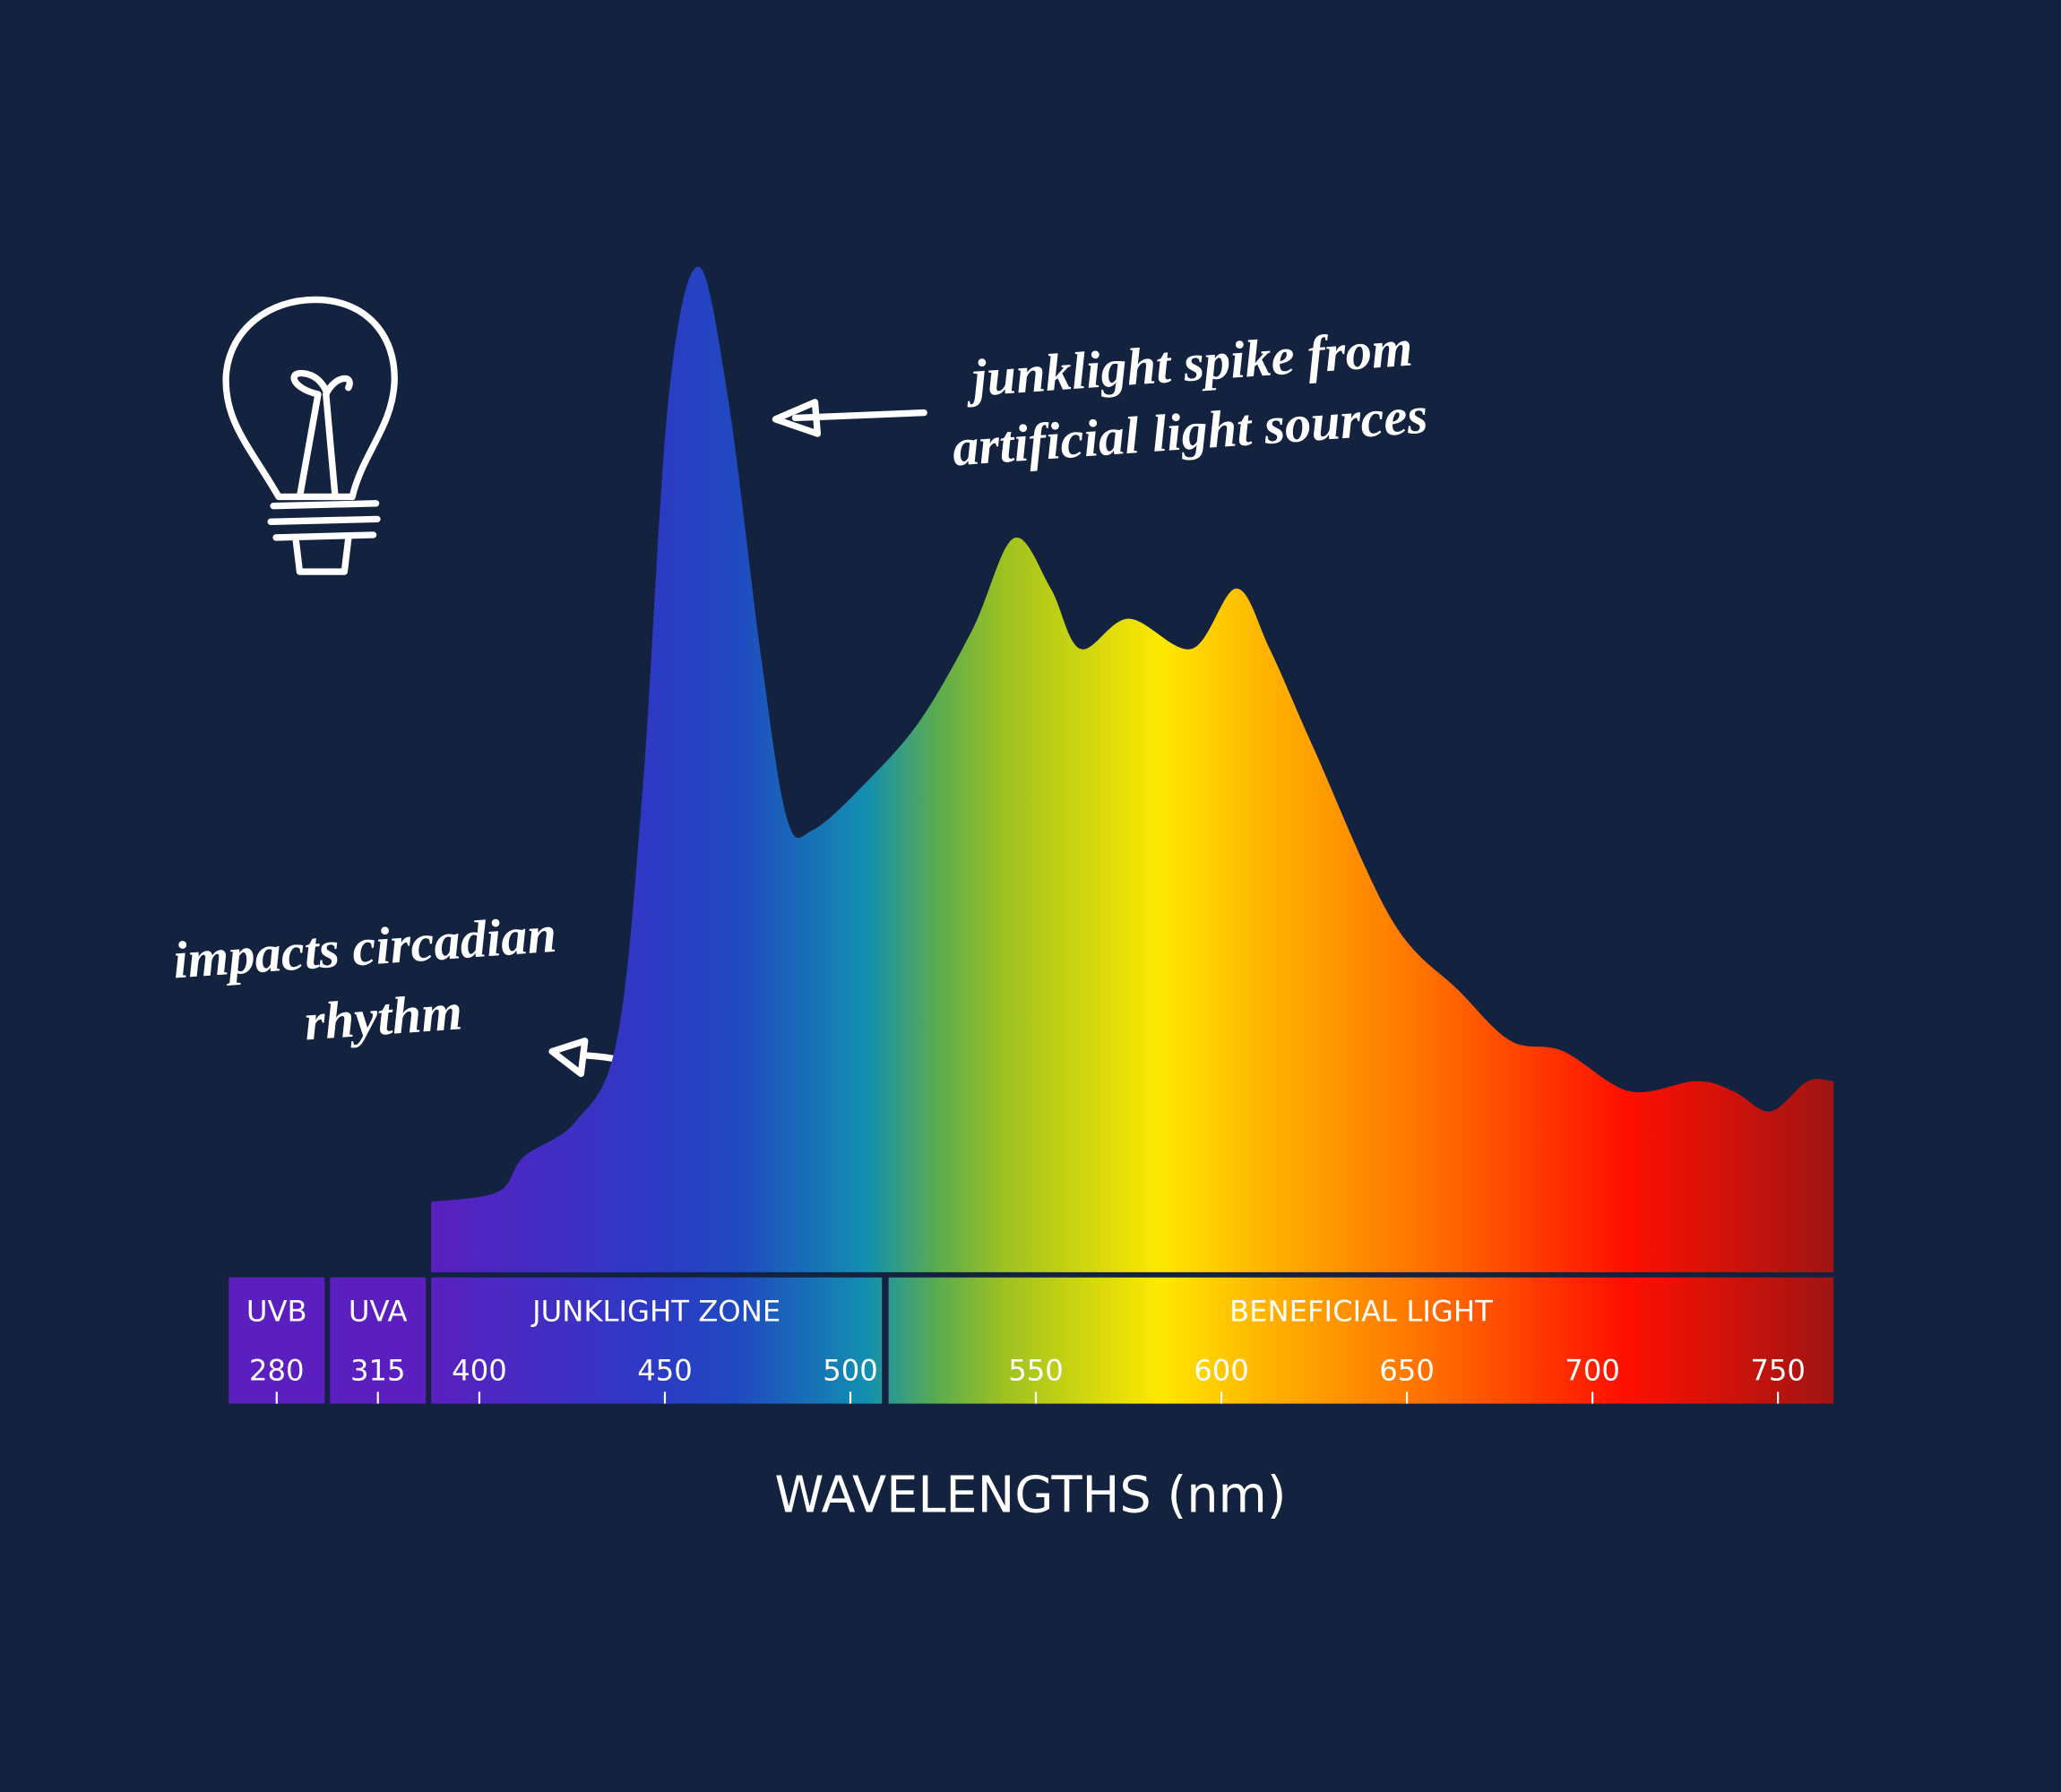  Describe the element at coordinates (1036, 1370) in the screenshot. I see `x-tick-label: 550` at that location.